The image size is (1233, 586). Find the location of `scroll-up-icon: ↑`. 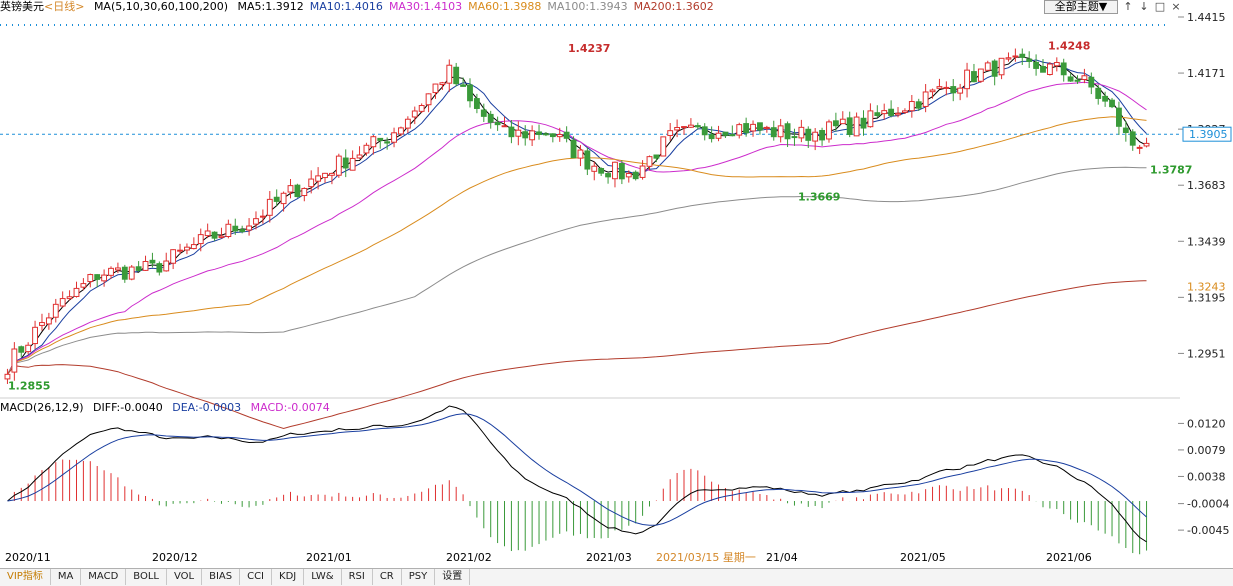

scroll-up-icon: ↑ is located at coordinates (1128, 6).